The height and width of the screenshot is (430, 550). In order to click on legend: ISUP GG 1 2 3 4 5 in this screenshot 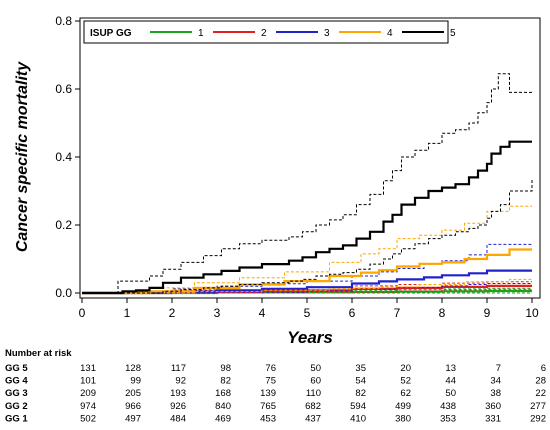, I will do `click(269, 32)`.